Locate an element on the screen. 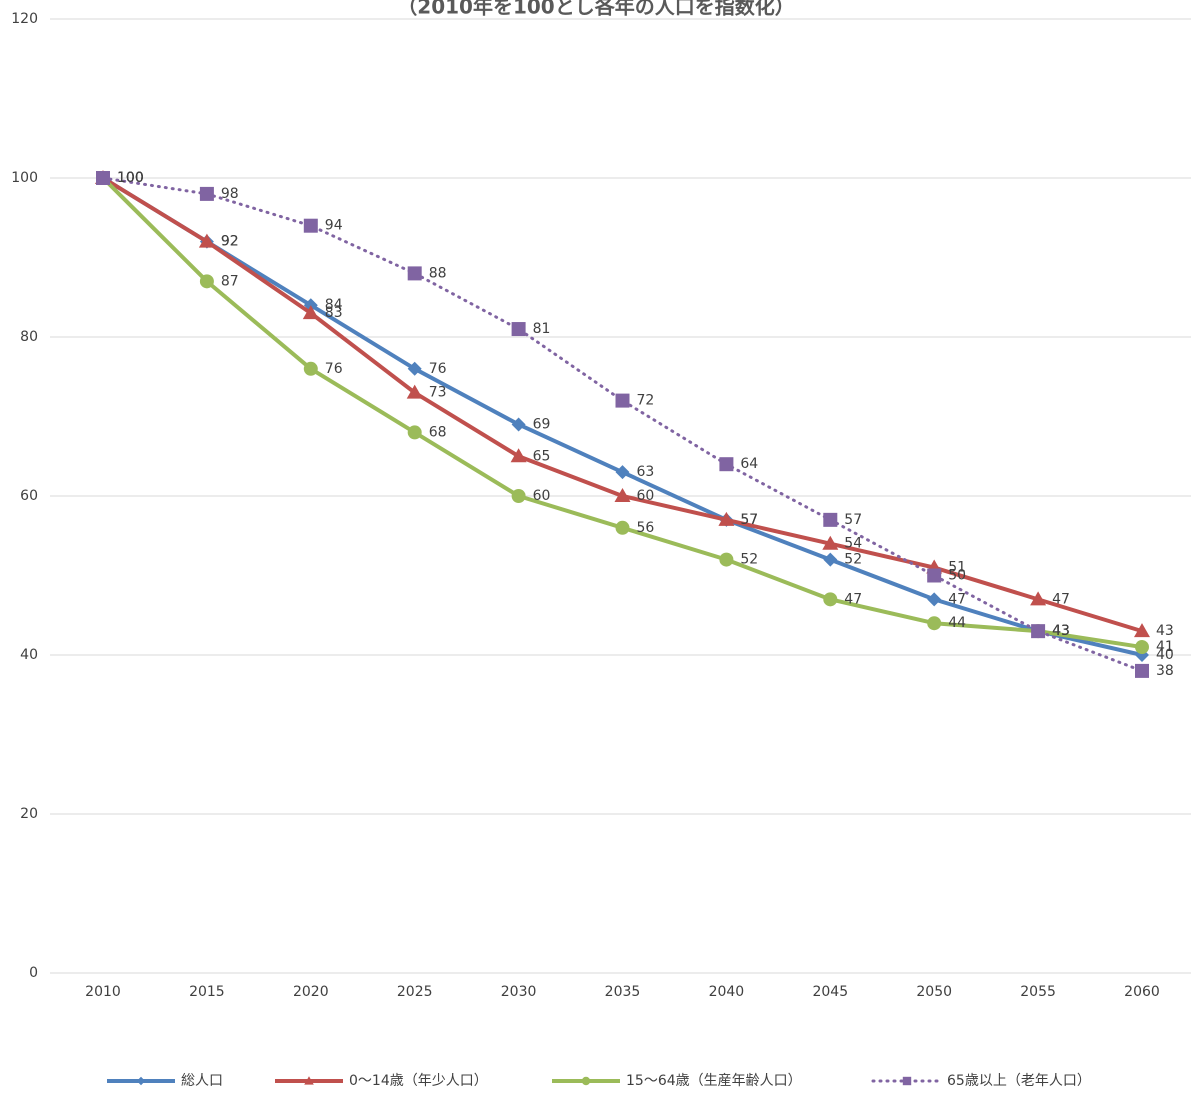 The image size is (1191, 1095). legend-label: 0～14歳（年少人口） is located at coordinates (418, 1081).